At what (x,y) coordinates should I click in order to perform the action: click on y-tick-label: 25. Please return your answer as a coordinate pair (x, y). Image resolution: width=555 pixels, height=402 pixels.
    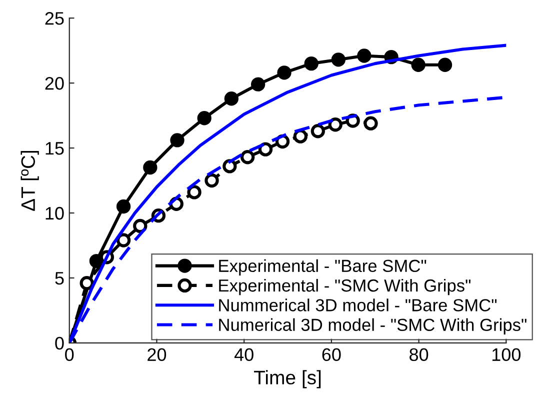
    Looking at the image, I should click on (54, 18).